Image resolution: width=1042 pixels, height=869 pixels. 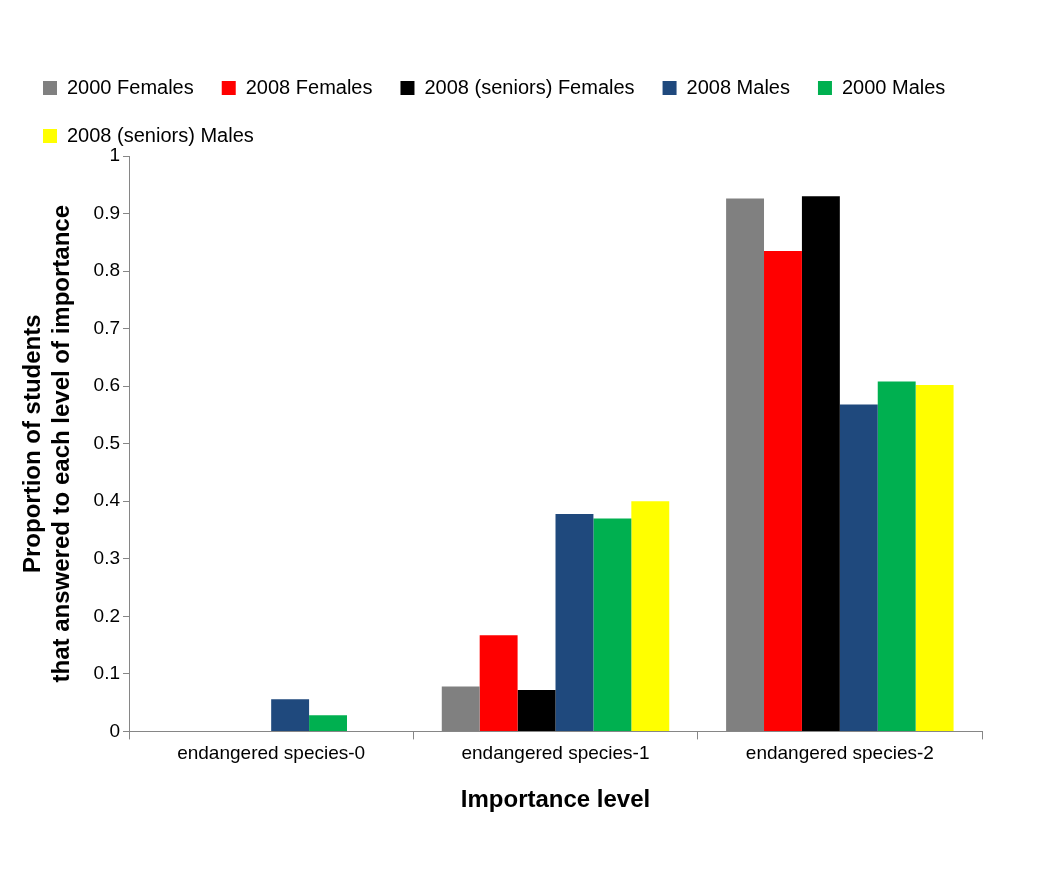 What do you see at coordinates (115, 730) in the screenshot?
I see `y-tick-label: 0` at bounding box center [115, 730].